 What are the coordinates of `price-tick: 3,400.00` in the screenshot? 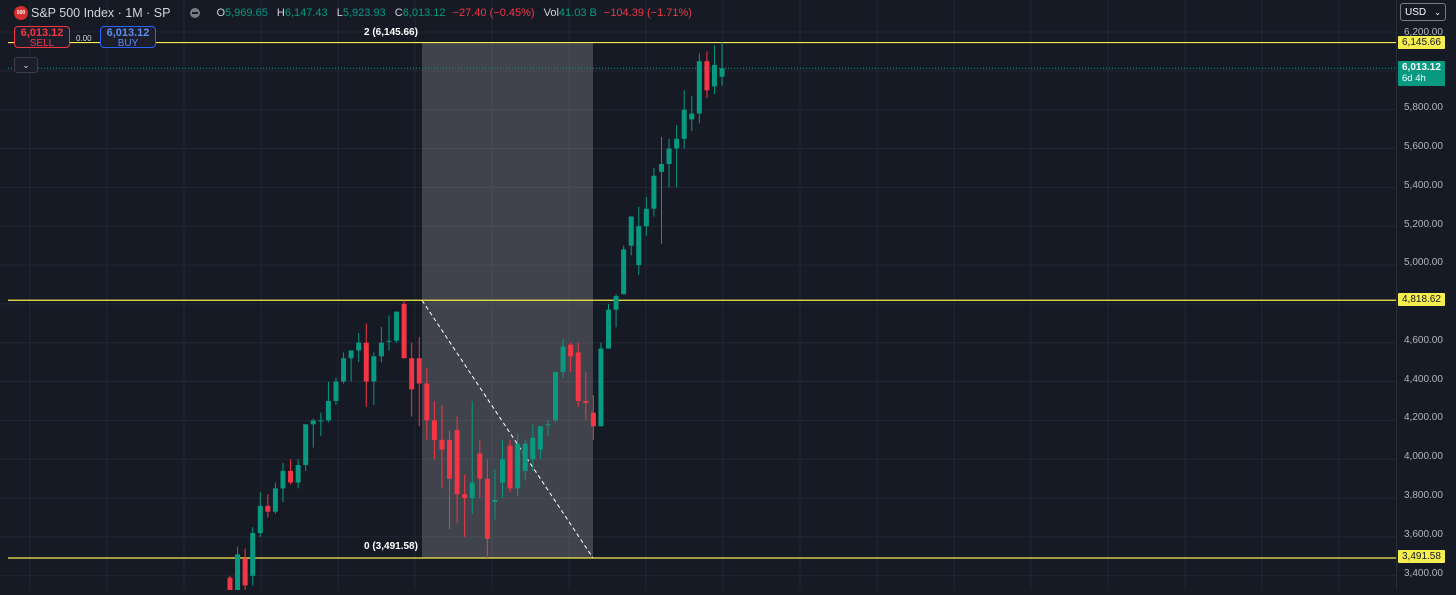 It's located at (1423, 573).